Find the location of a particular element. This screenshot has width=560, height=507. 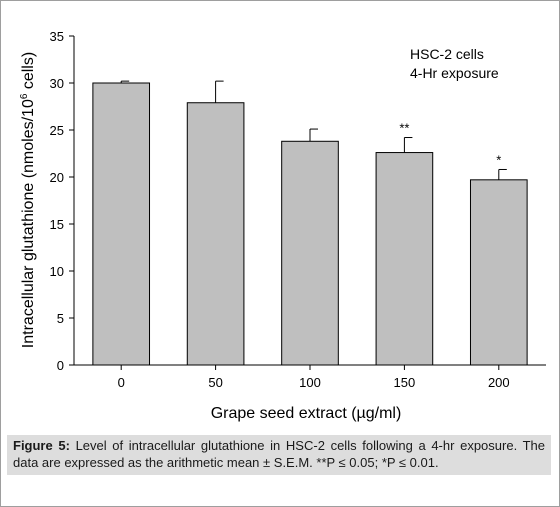

x-axis-ticks: 0 50 100 150 200 is located at coordinates (314, 377).